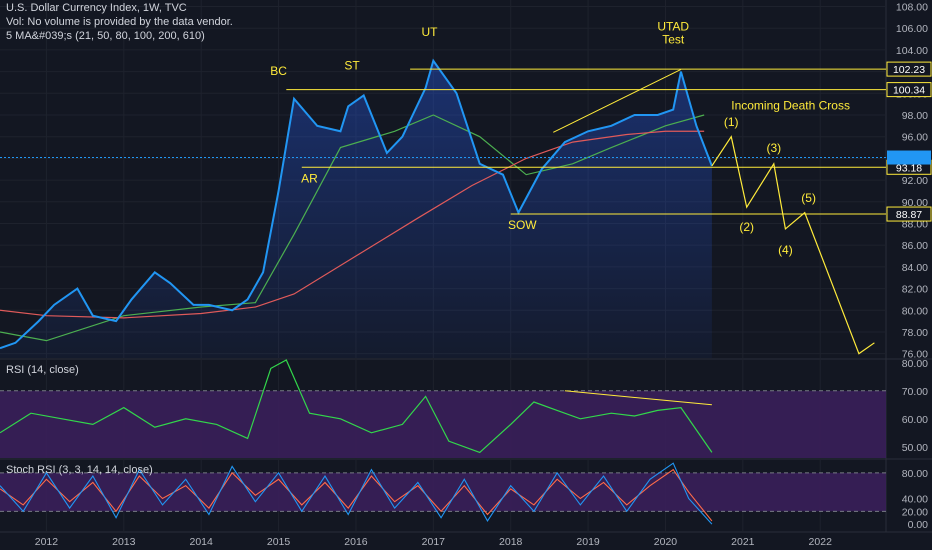  Describe the element at coordinates (915, 355) in the screenshot. I see `price-tick-label: 76.00` at that location.